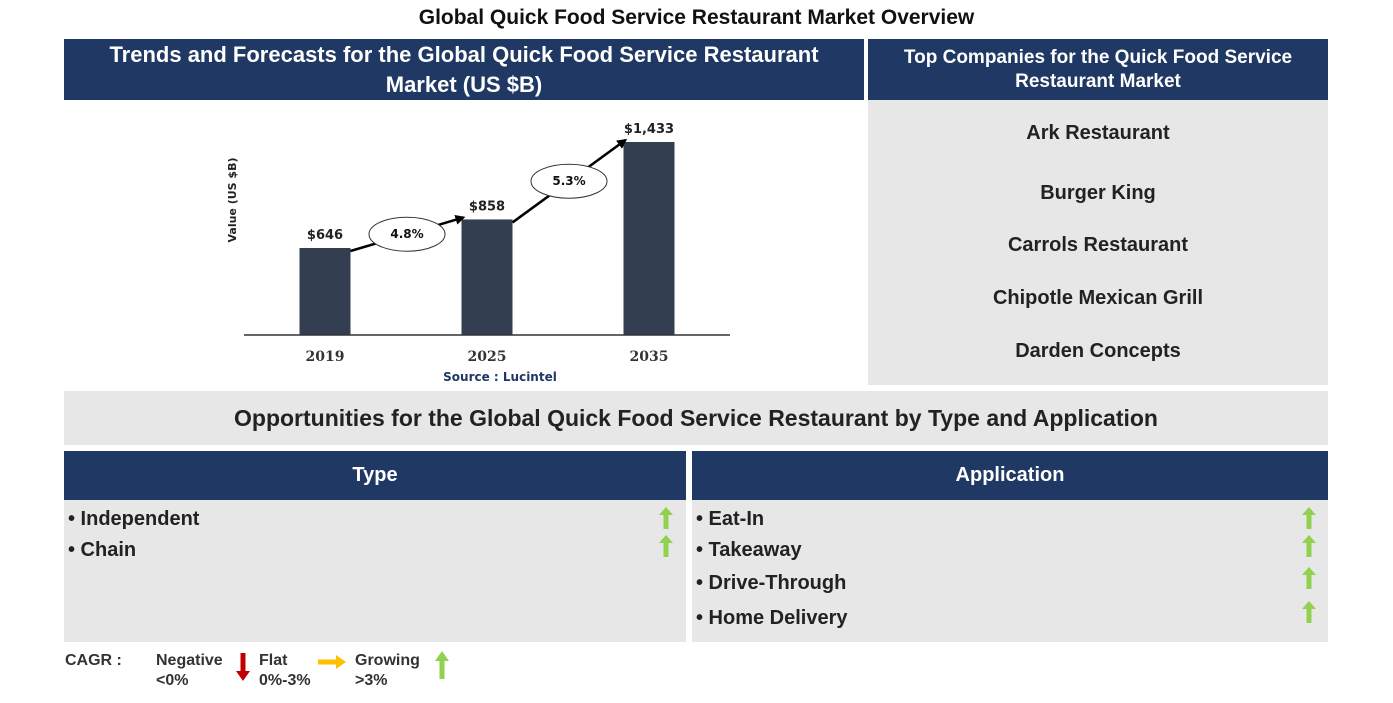 This screenshot has width=1393, height=703. I want to click on application-heading: Application, so click(1010, 475).